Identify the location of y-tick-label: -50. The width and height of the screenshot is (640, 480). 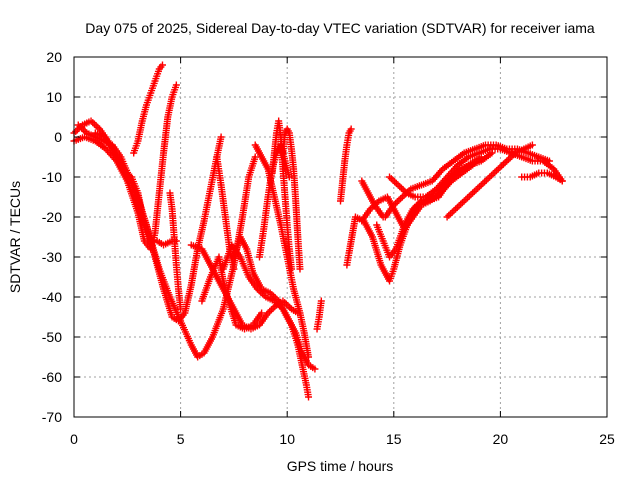
(52, 337).